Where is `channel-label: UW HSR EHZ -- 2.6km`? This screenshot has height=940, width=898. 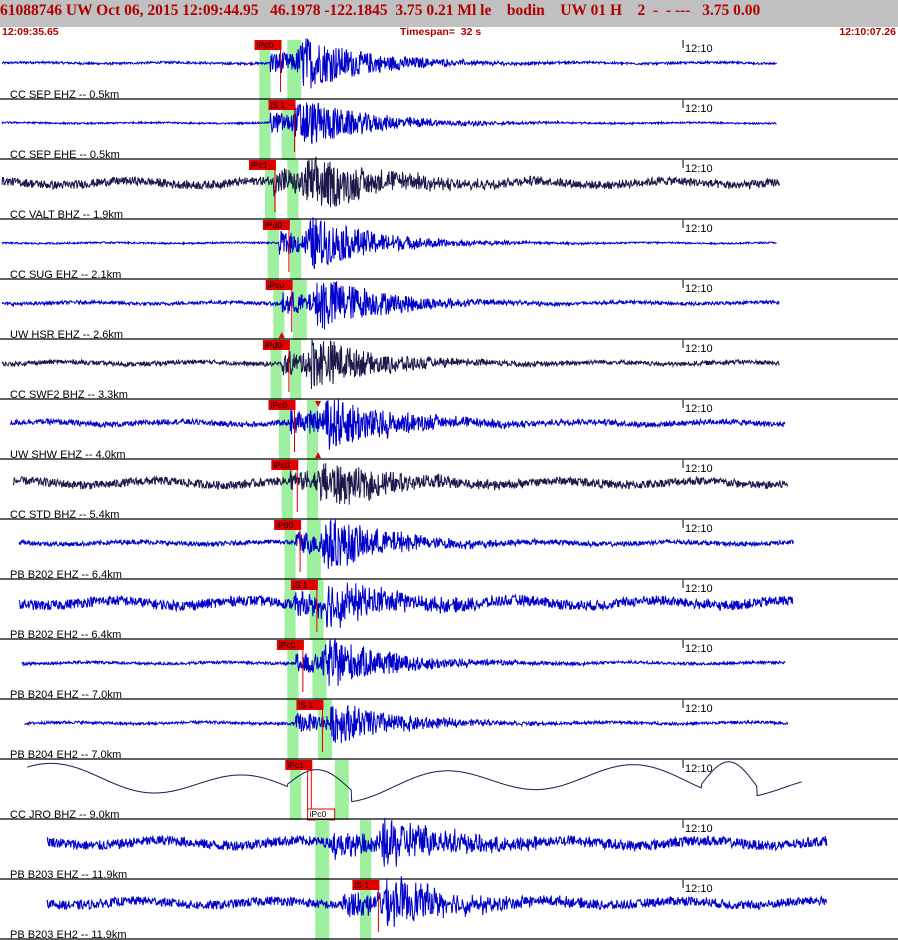 channel-label: UW HSR EHZ -- 2.6km is located at coordinates (66, 335).